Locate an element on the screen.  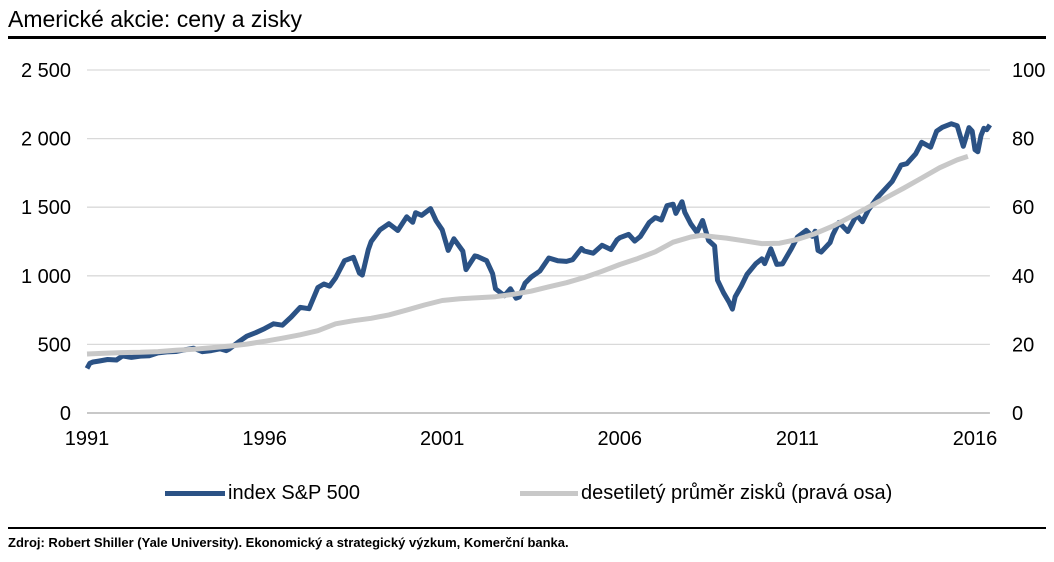
y-right-tick-label: 60 is located at coordinates (1023, 208).